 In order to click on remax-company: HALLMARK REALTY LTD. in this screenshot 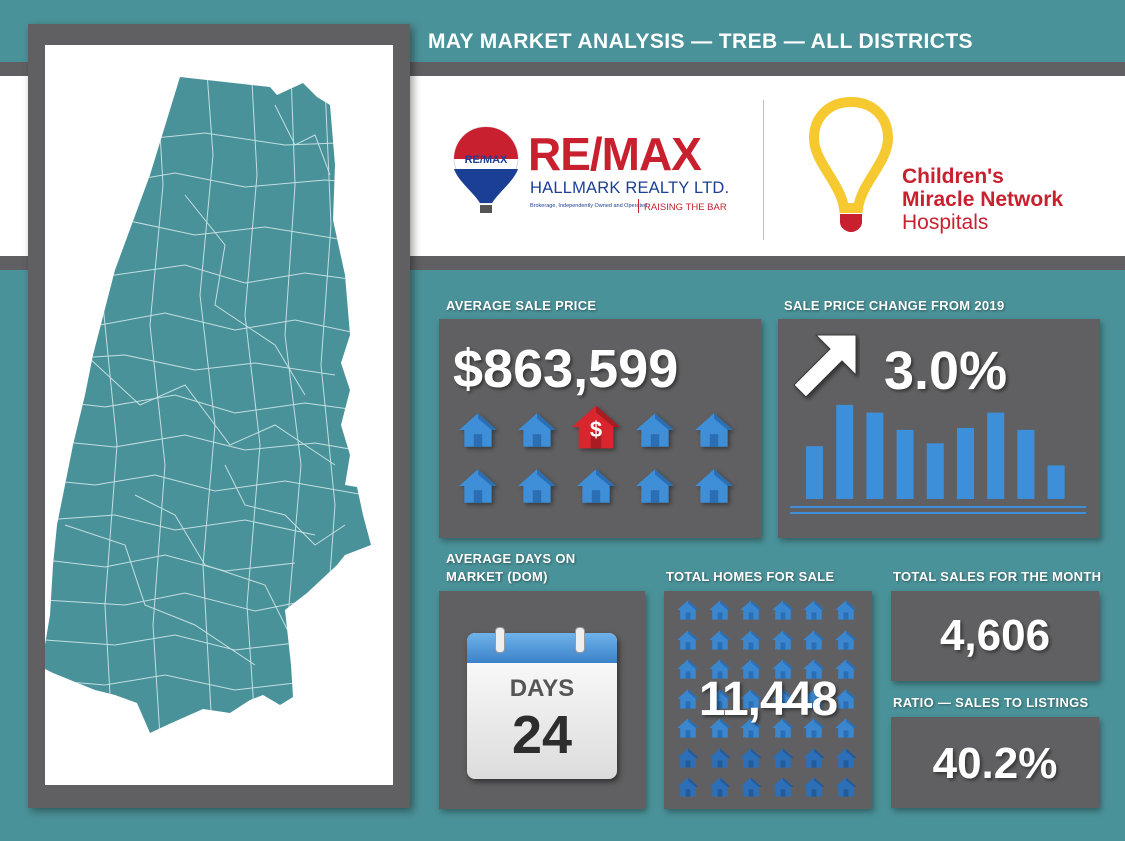, I will do `click(630, 188)`.